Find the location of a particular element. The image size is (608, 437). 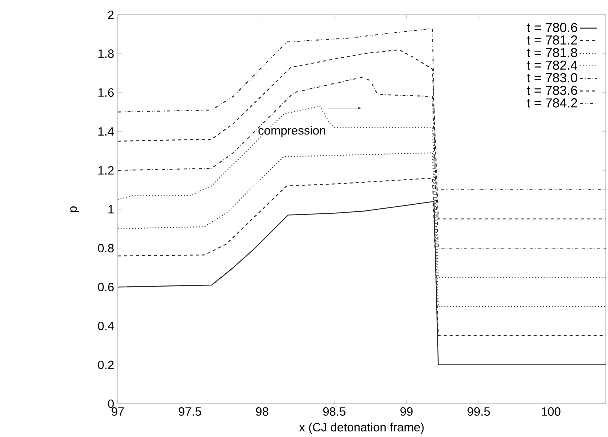

x-tick-label: 97.5 is located at coordinates (190, 412).